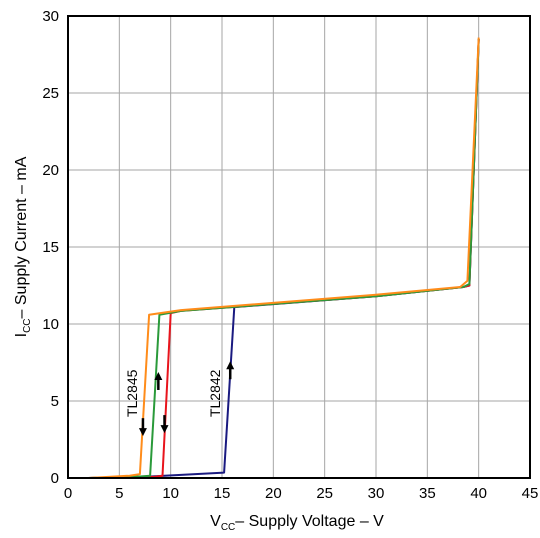  Describe the element at coordinates (50, 16) in the screenshot. I see `y-tick-label-6: 30` at that location.